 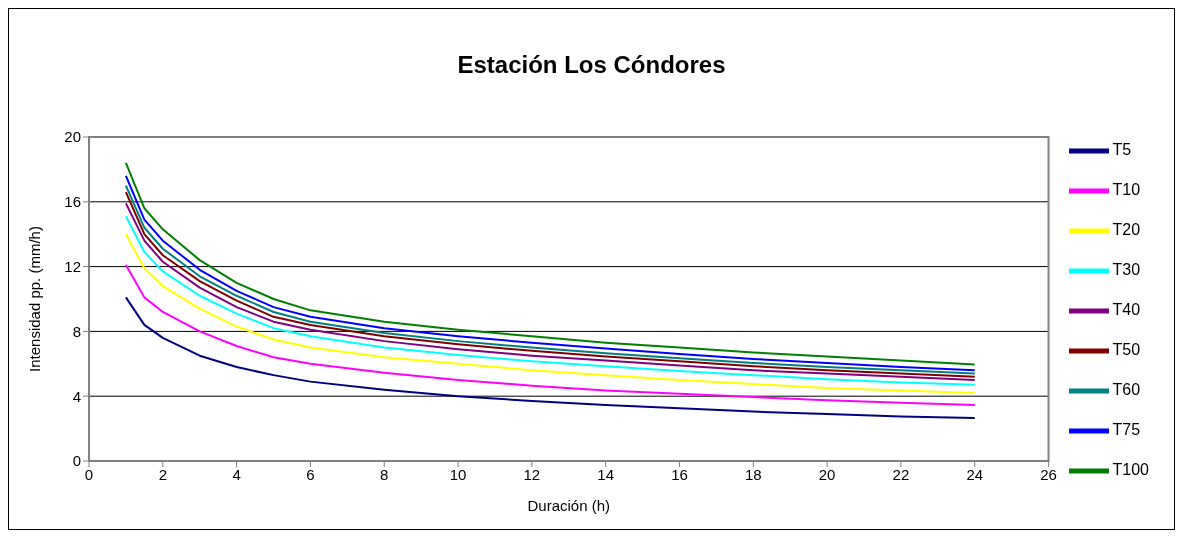 I want to click on x-tick-label: 2, so click(x=162, y=474).